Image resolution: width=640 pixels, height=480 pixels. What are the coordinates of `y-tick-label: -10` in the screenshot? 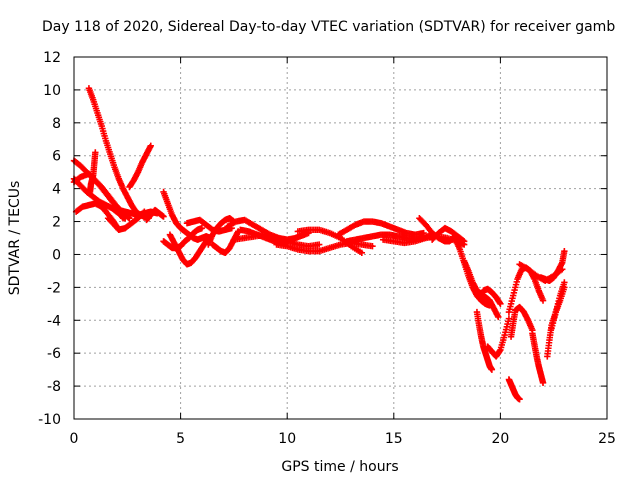 It's located at (49, 420).